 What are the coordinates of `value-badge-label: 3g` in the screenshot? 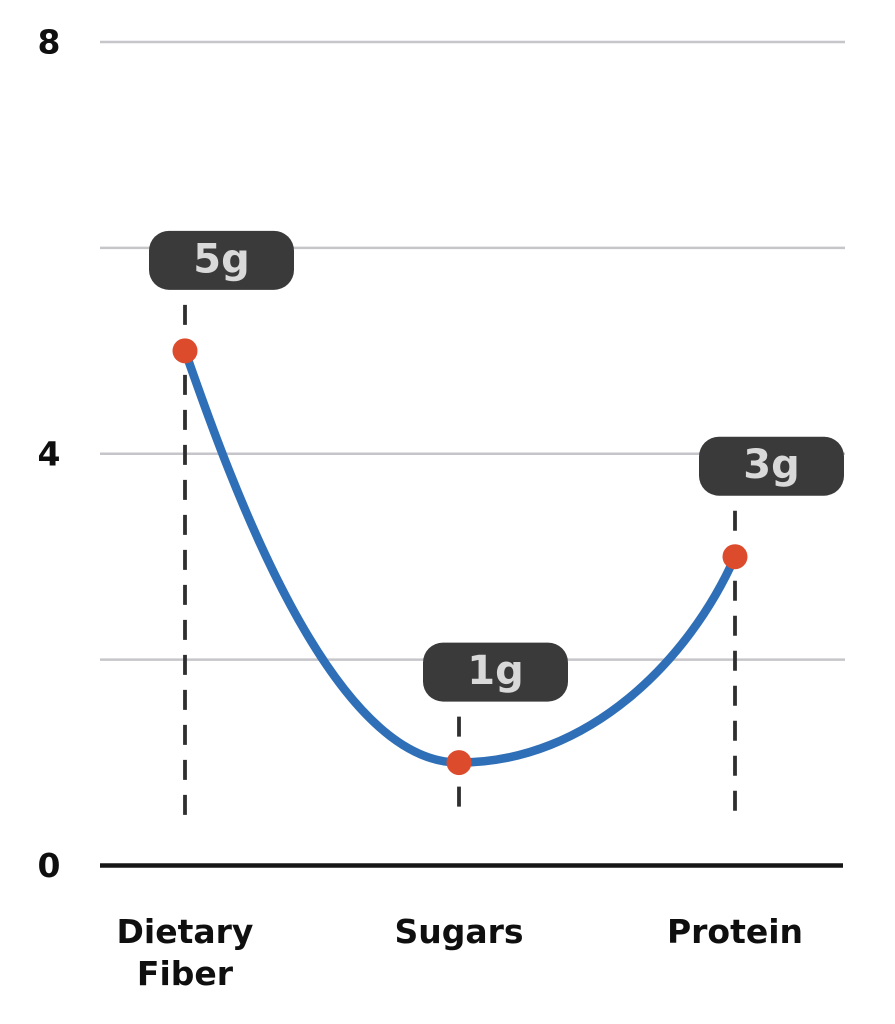 It's located at (771, 465).